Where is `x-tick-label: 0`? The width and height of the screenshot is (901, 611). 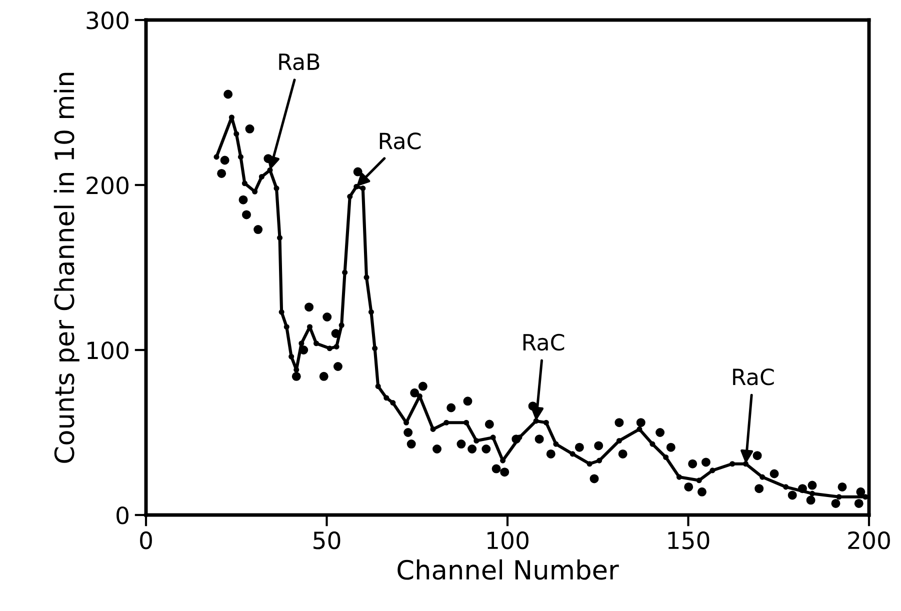
x-tick-label: 0 is located at coordinates (146, 540).